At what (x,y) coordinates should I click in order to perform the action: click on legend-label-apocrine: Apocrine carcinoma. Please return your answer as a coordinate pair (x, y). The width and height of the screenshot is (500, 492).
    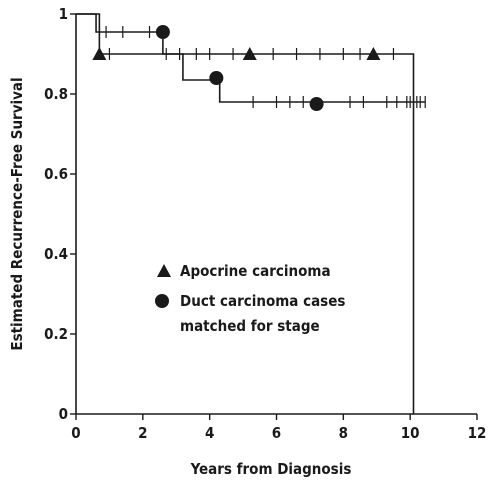
    Looking at the image, I should click on (255, 271).